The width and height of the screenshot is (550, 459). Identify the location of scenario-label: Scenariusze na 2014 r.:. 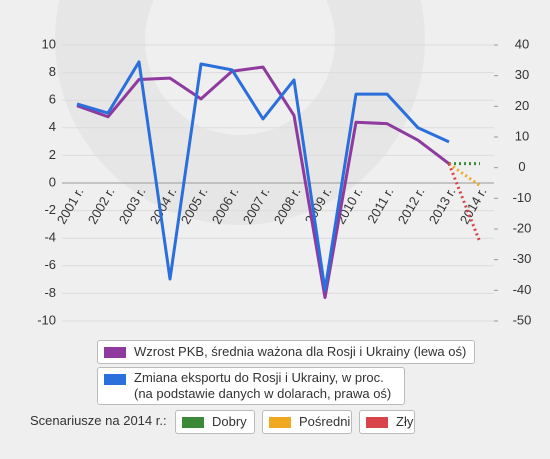
(98, 420).